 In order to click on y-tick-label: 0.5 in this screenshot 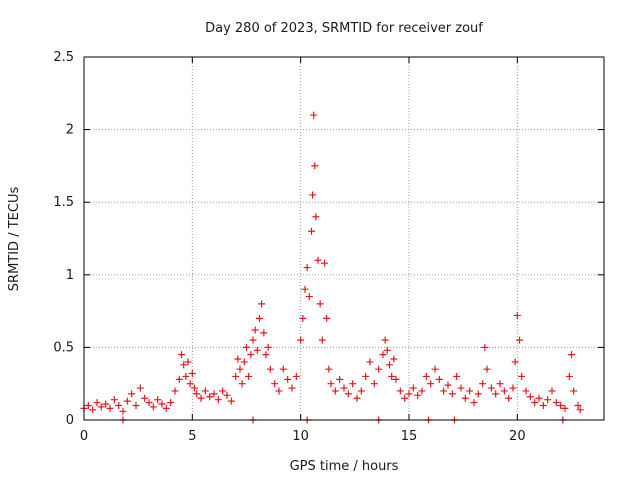, I will do `click(63, 347)`.